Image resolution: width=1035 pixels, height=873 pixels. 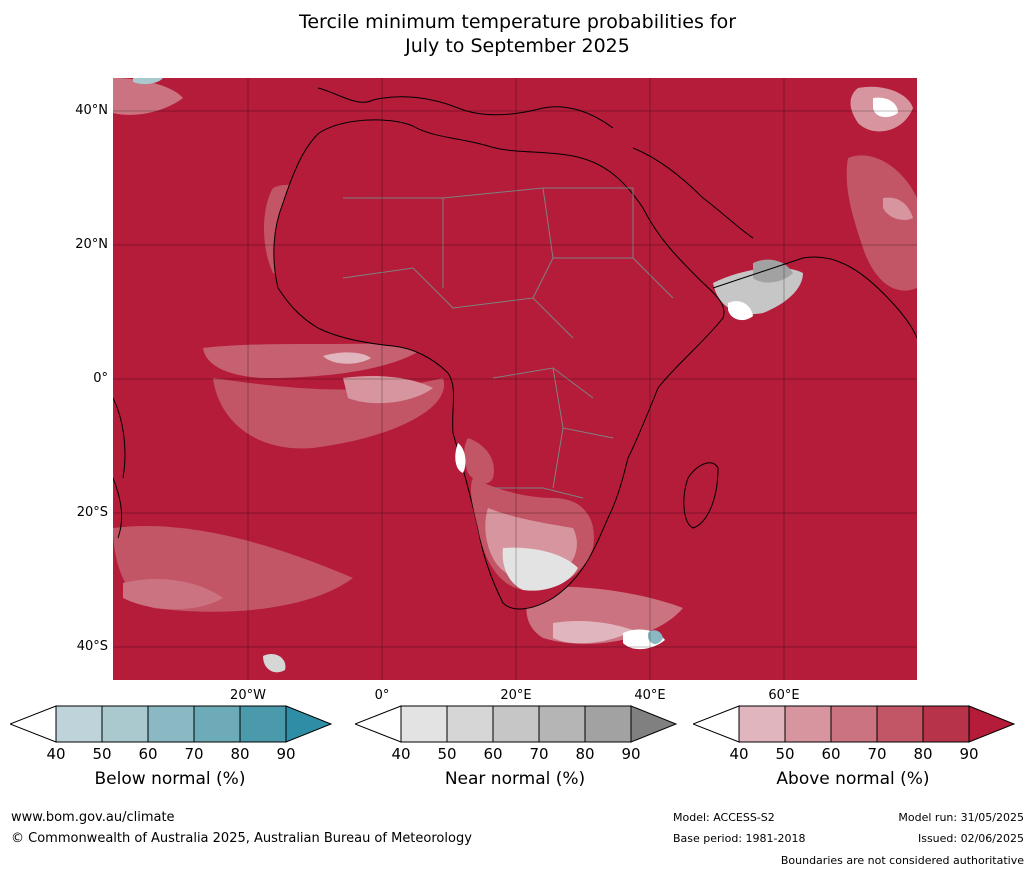 What do you see at coordinates (701, 495) in the screenshot?
I see `madagascar` at bounding box center [701, 495].